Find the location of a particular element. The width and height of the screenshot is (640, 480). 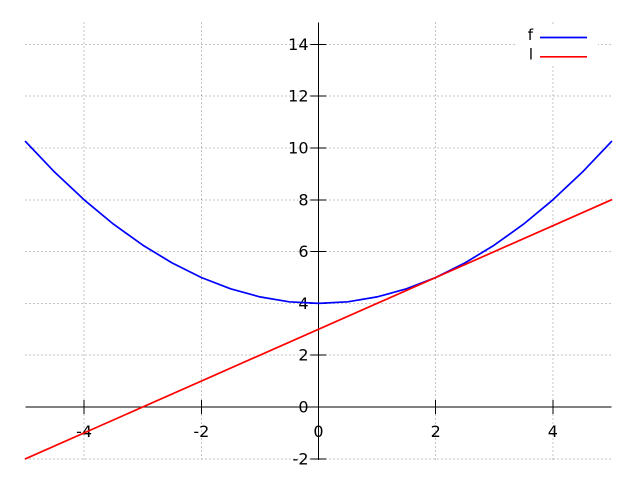

x-tick-label: -4 is located at coordinates (84, 431).